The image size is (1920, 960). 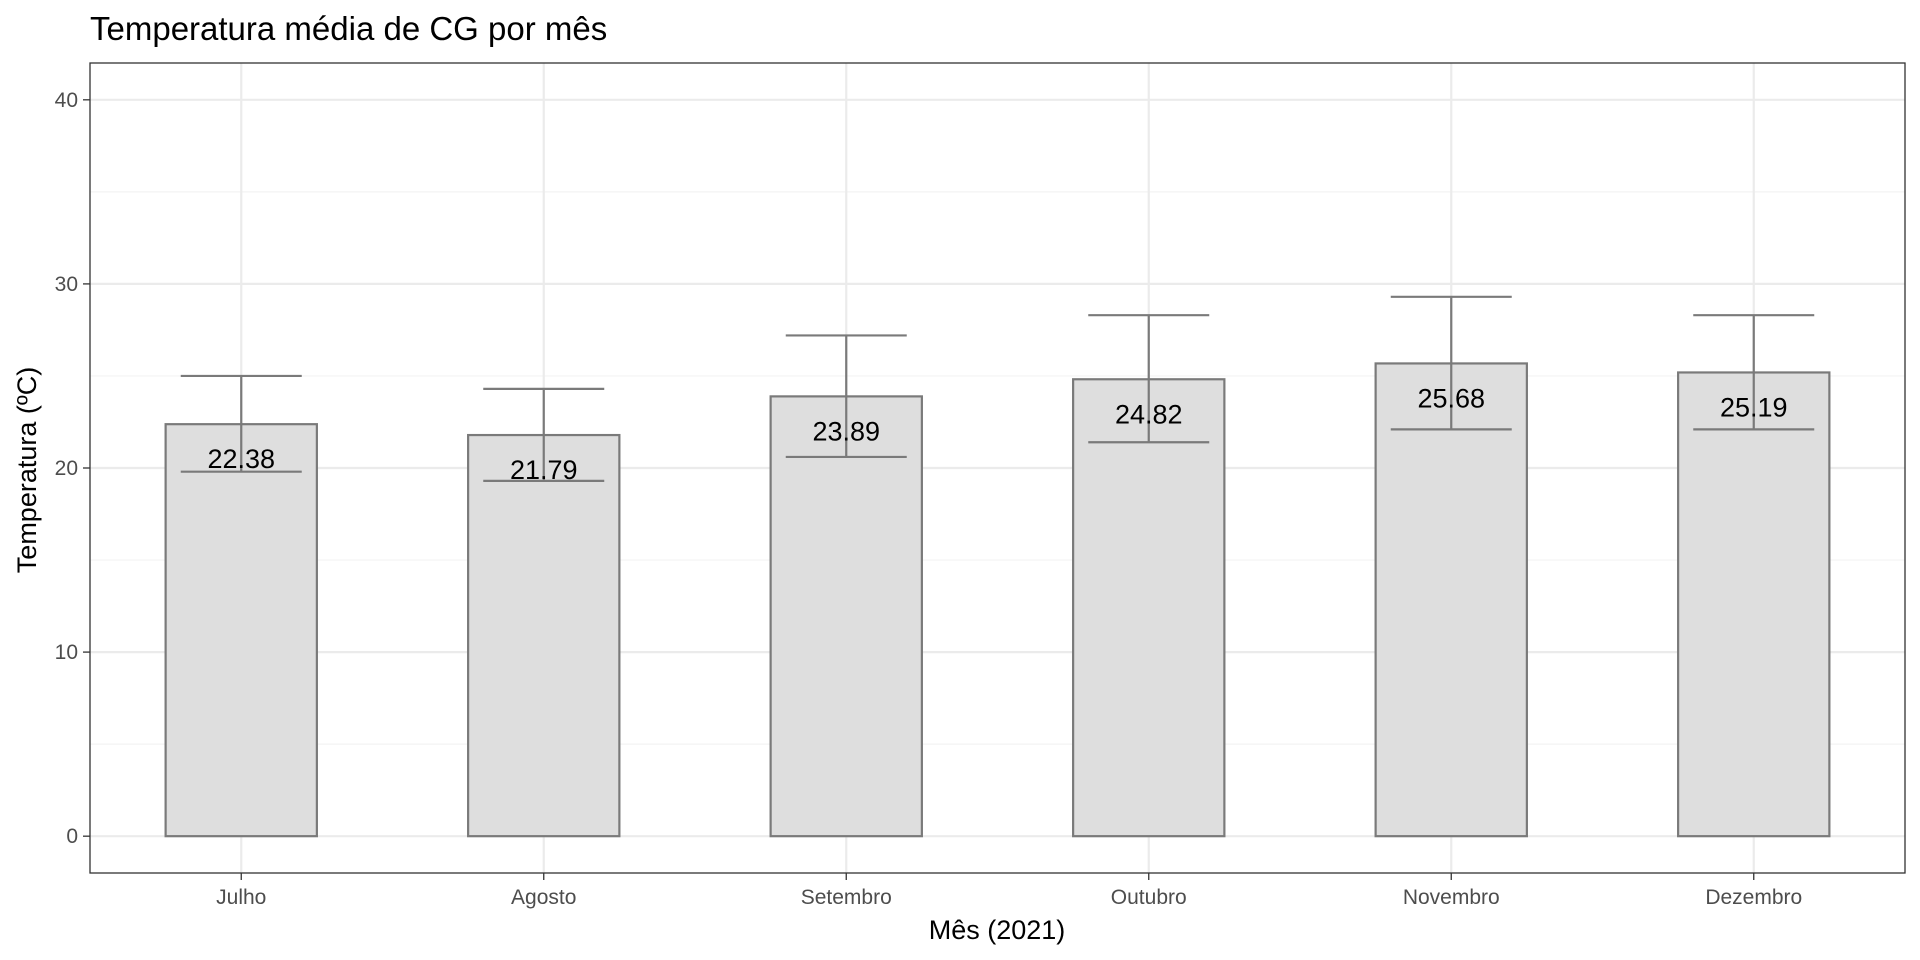 I want to click on y-tick-label: 20, so click(x=66, y=468).